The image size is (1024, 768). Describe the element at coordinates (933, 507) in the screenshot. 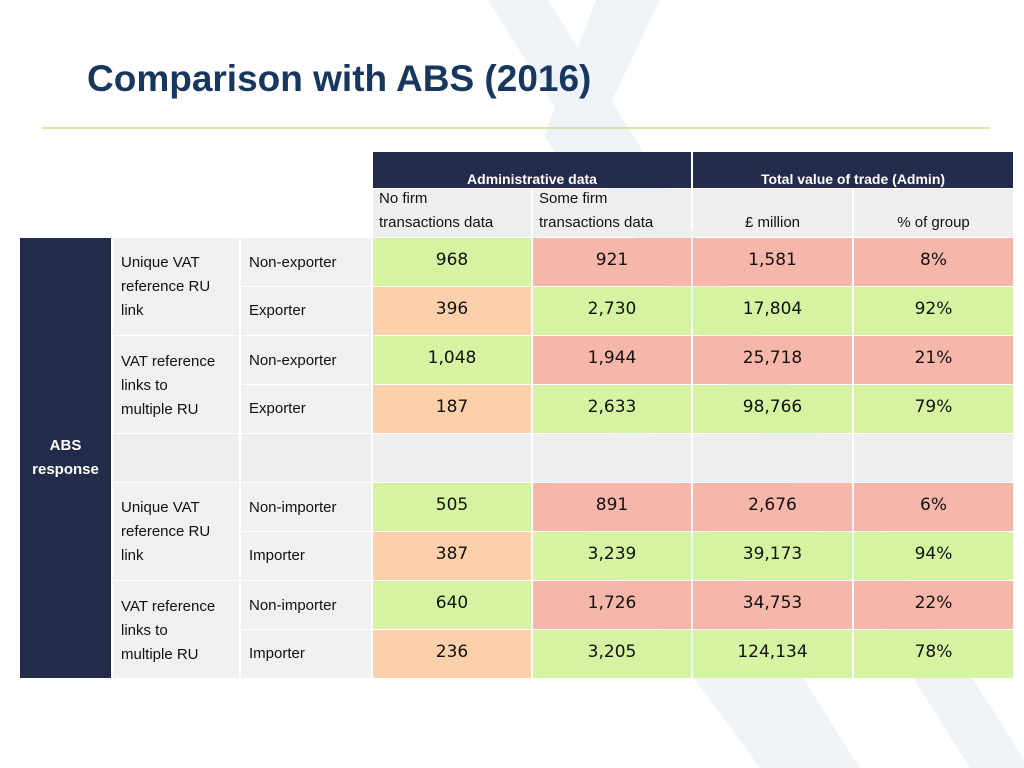

I see `data-cell: 6%` at that location.